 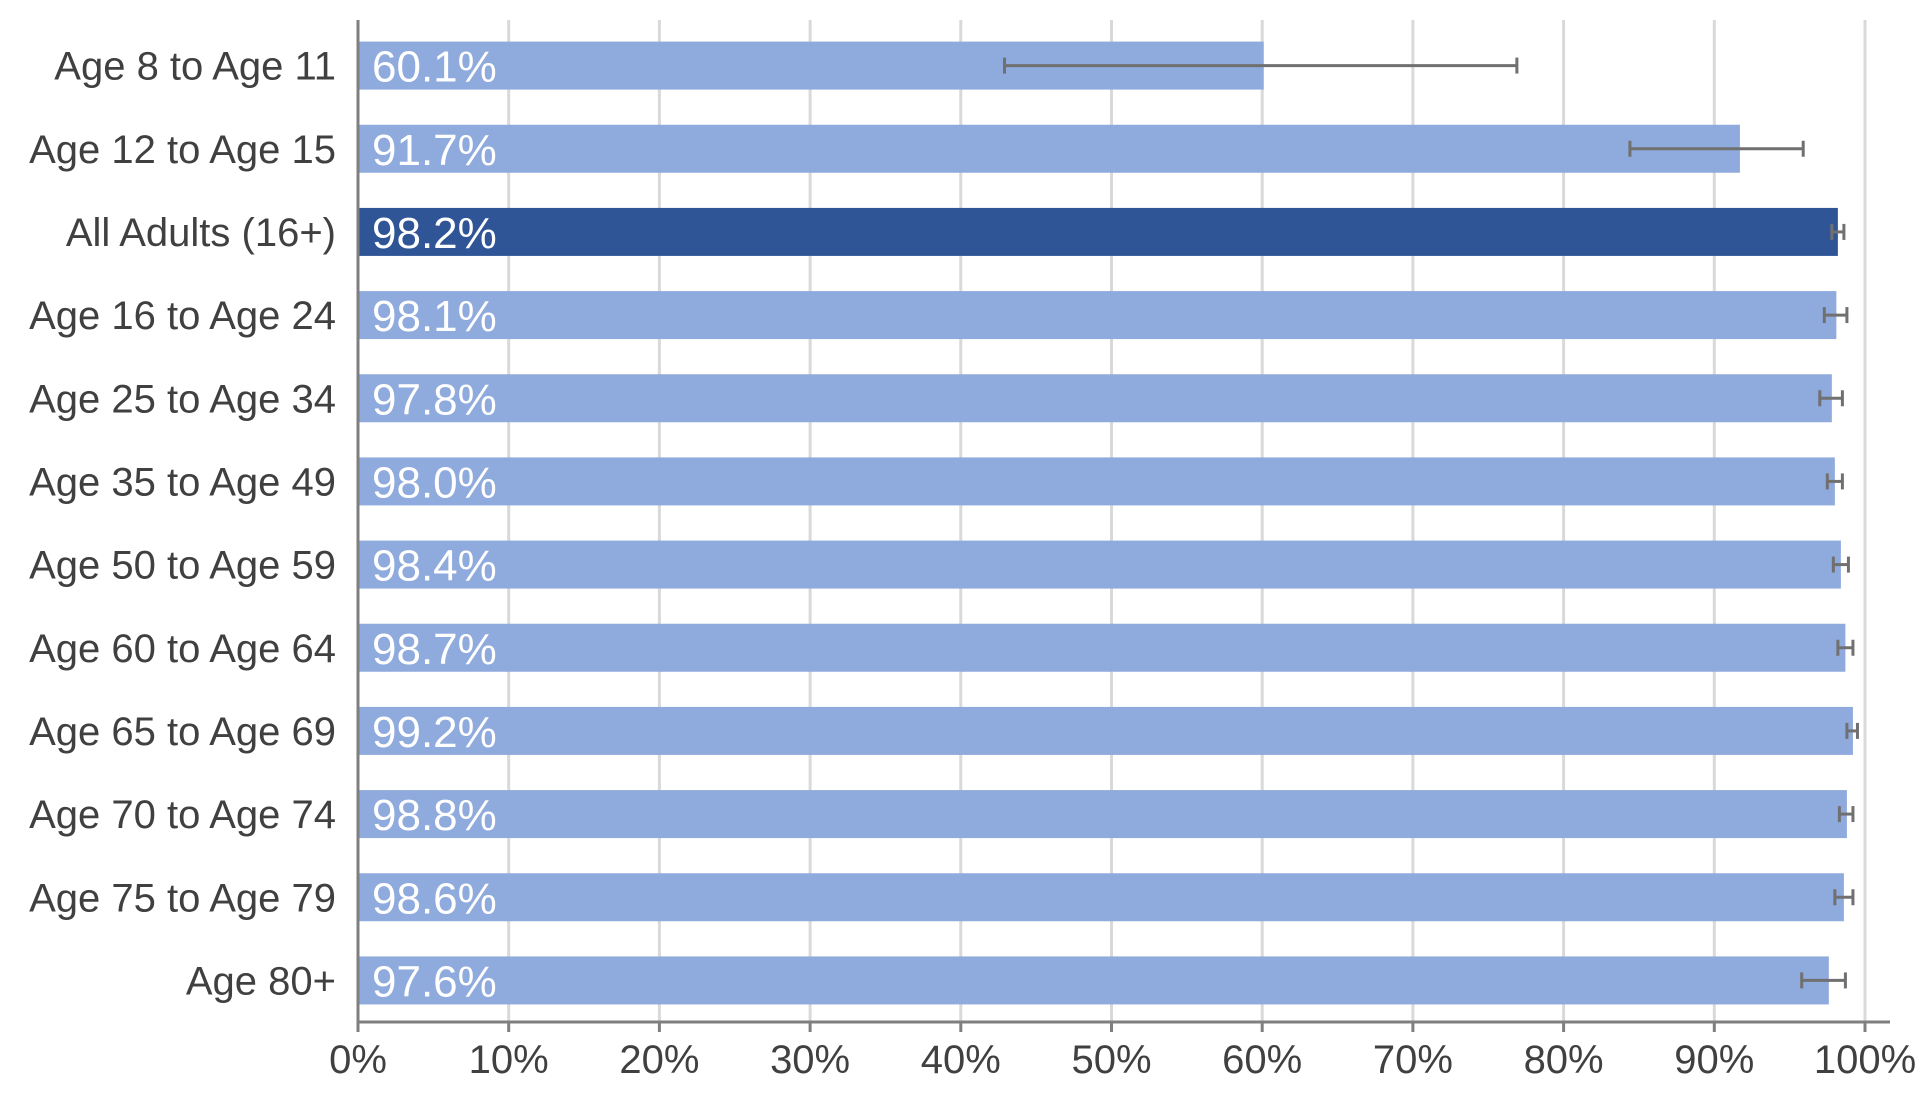 I want to click on category-label-6: Age 50 to Age 59, so click(x=182, y=566).